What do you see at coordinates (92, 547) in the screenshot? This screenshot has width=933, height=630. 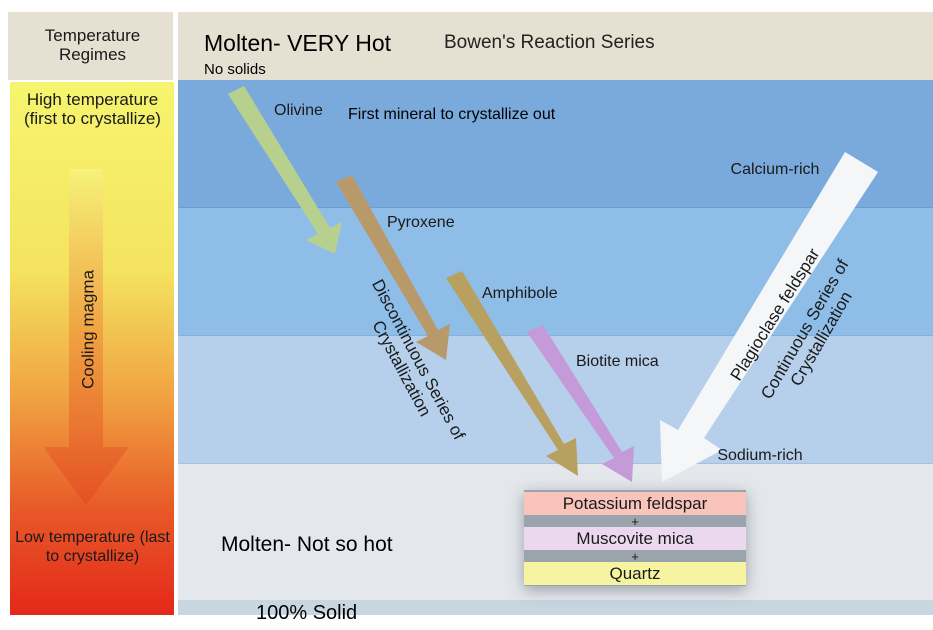 I see `low-temperature-label: Low temperature (last to crystallize)` at bounding box center [92, 547].